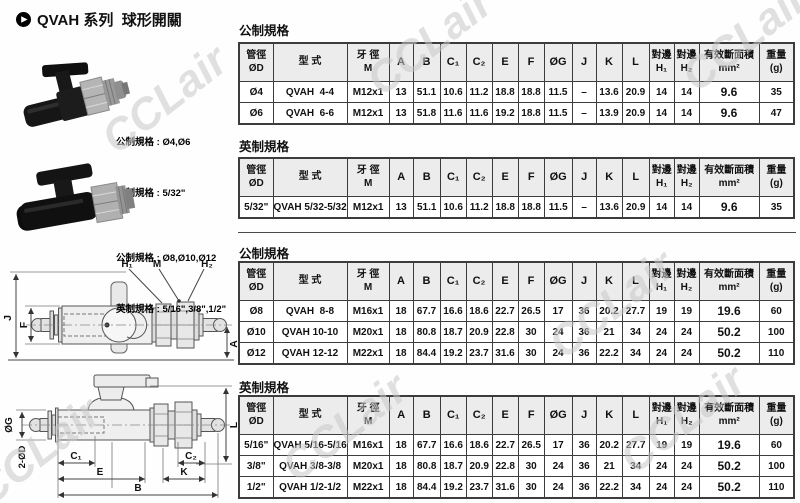 This screenshot has width=800, height=503. What do you see at coordinates (8, 318) in the screenshot?
I see `dim-label-j: J` at bounding box center [8, 318].